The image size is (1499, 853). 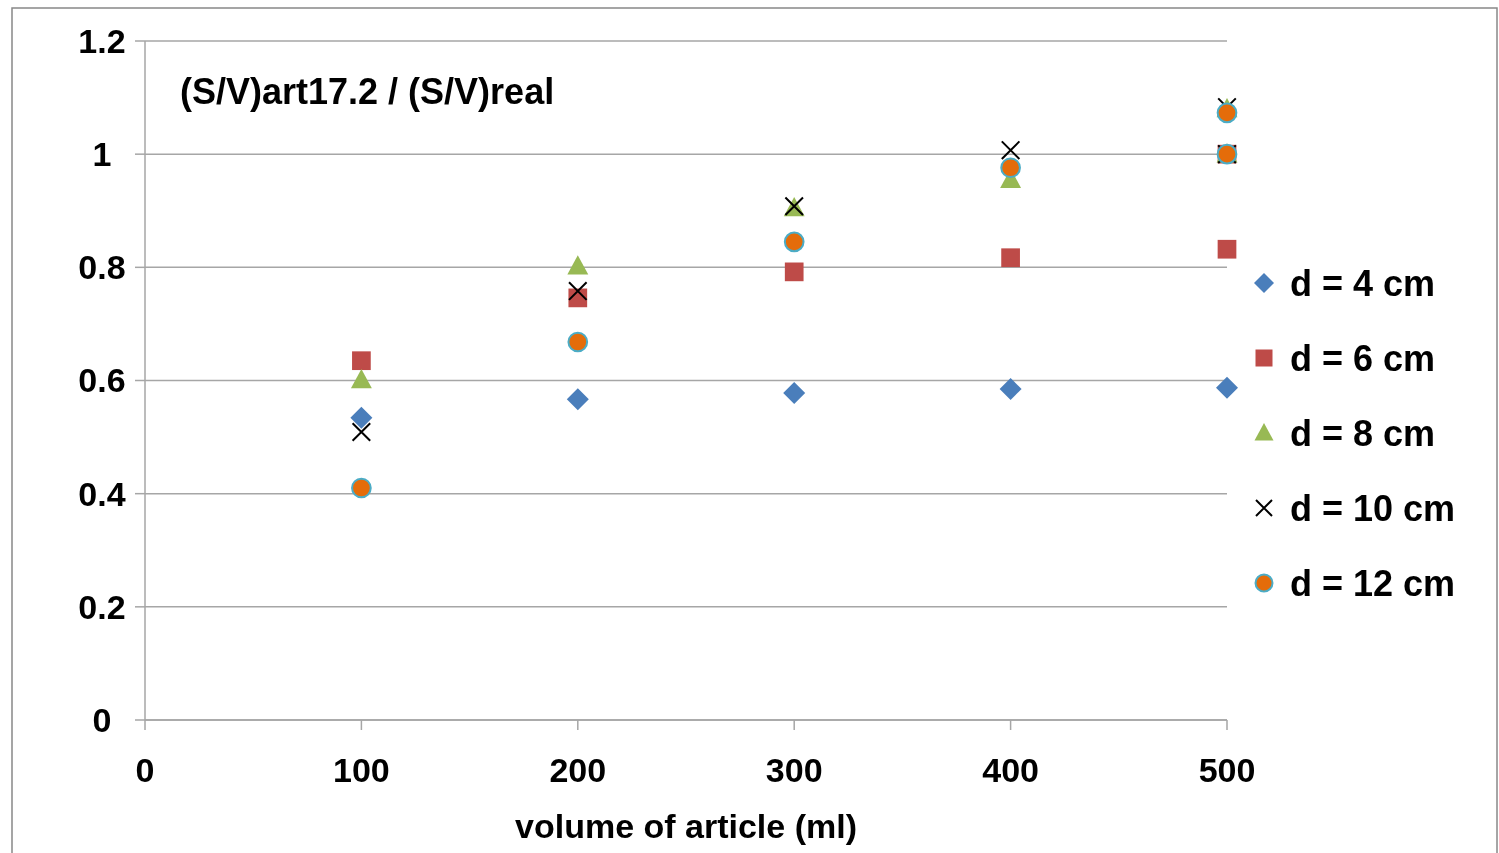 What do you see at coordinates (102, 154) in the screenshot?
I see `y-tick-label: 1` at bounding box center [102, 154].